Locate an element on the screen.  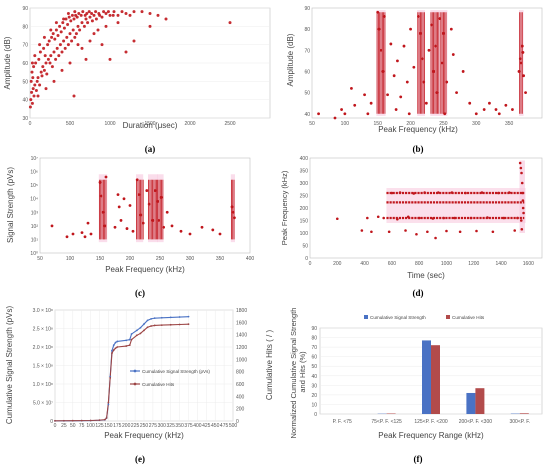
y-tick-label: 90 is located at coordinates (314, 329).